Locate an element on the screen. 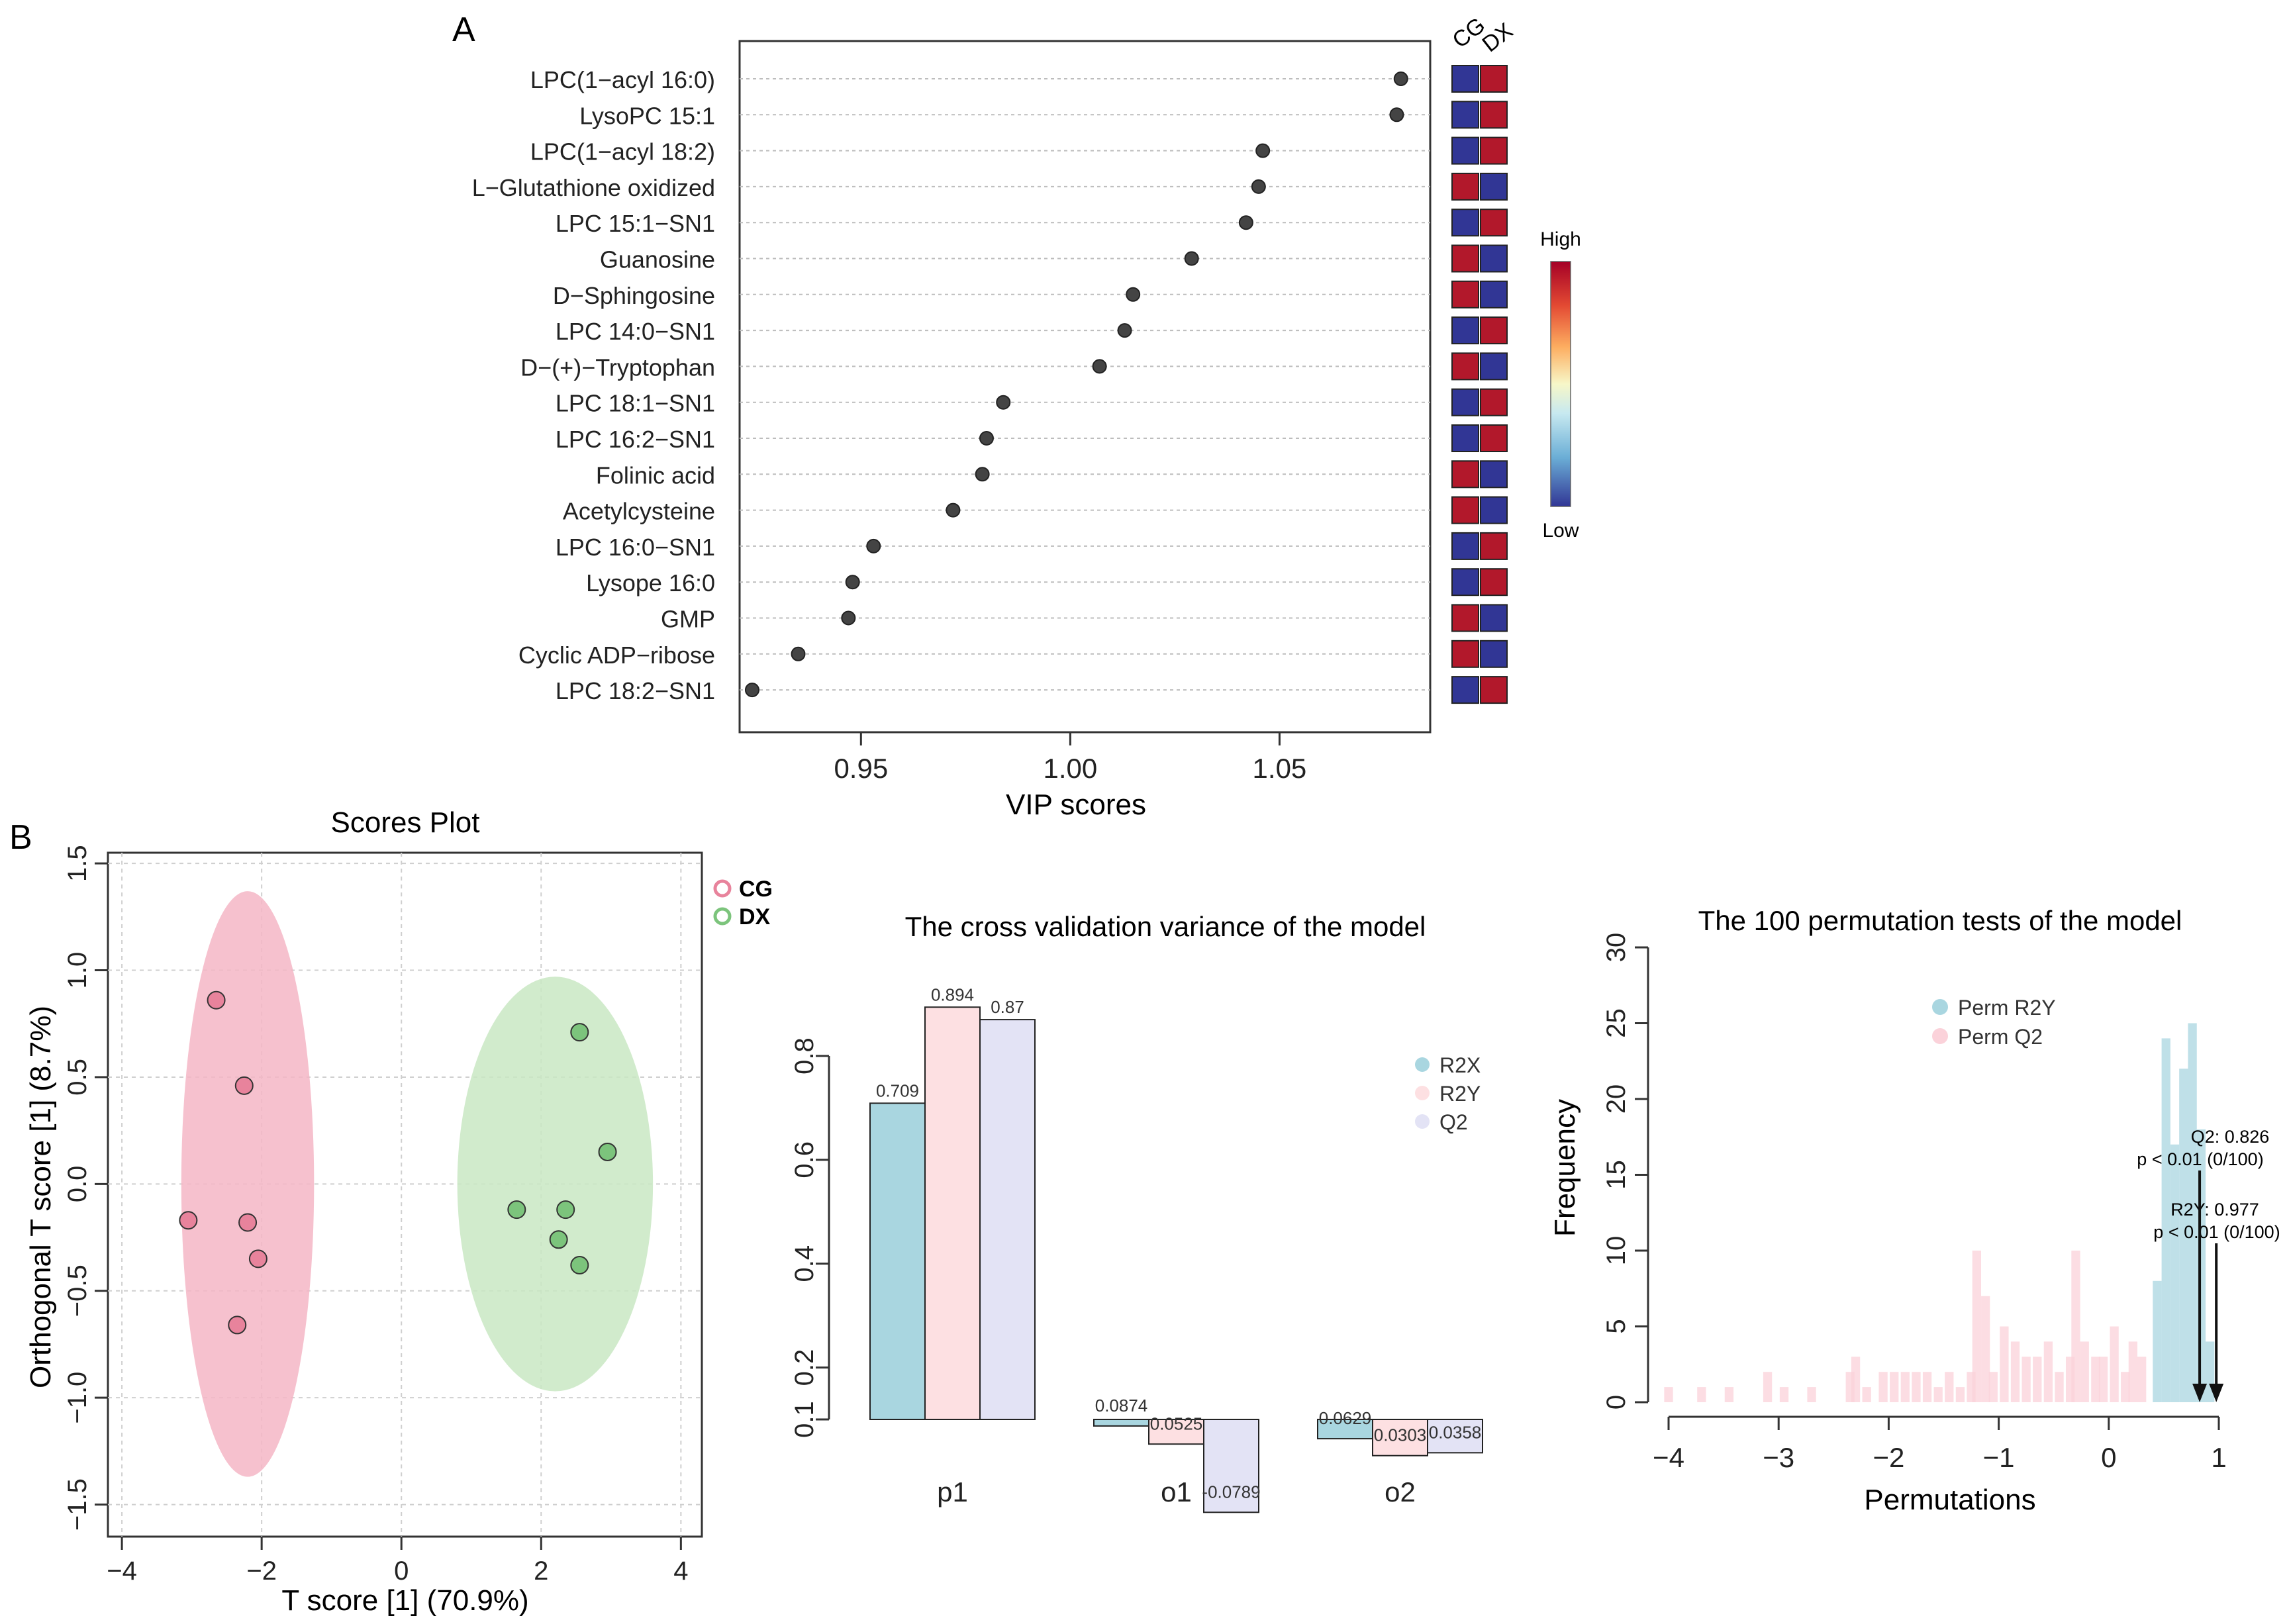 This screenshot has width=2289, height=1624. legend-cg-marker is located at coordinates (723, 888).